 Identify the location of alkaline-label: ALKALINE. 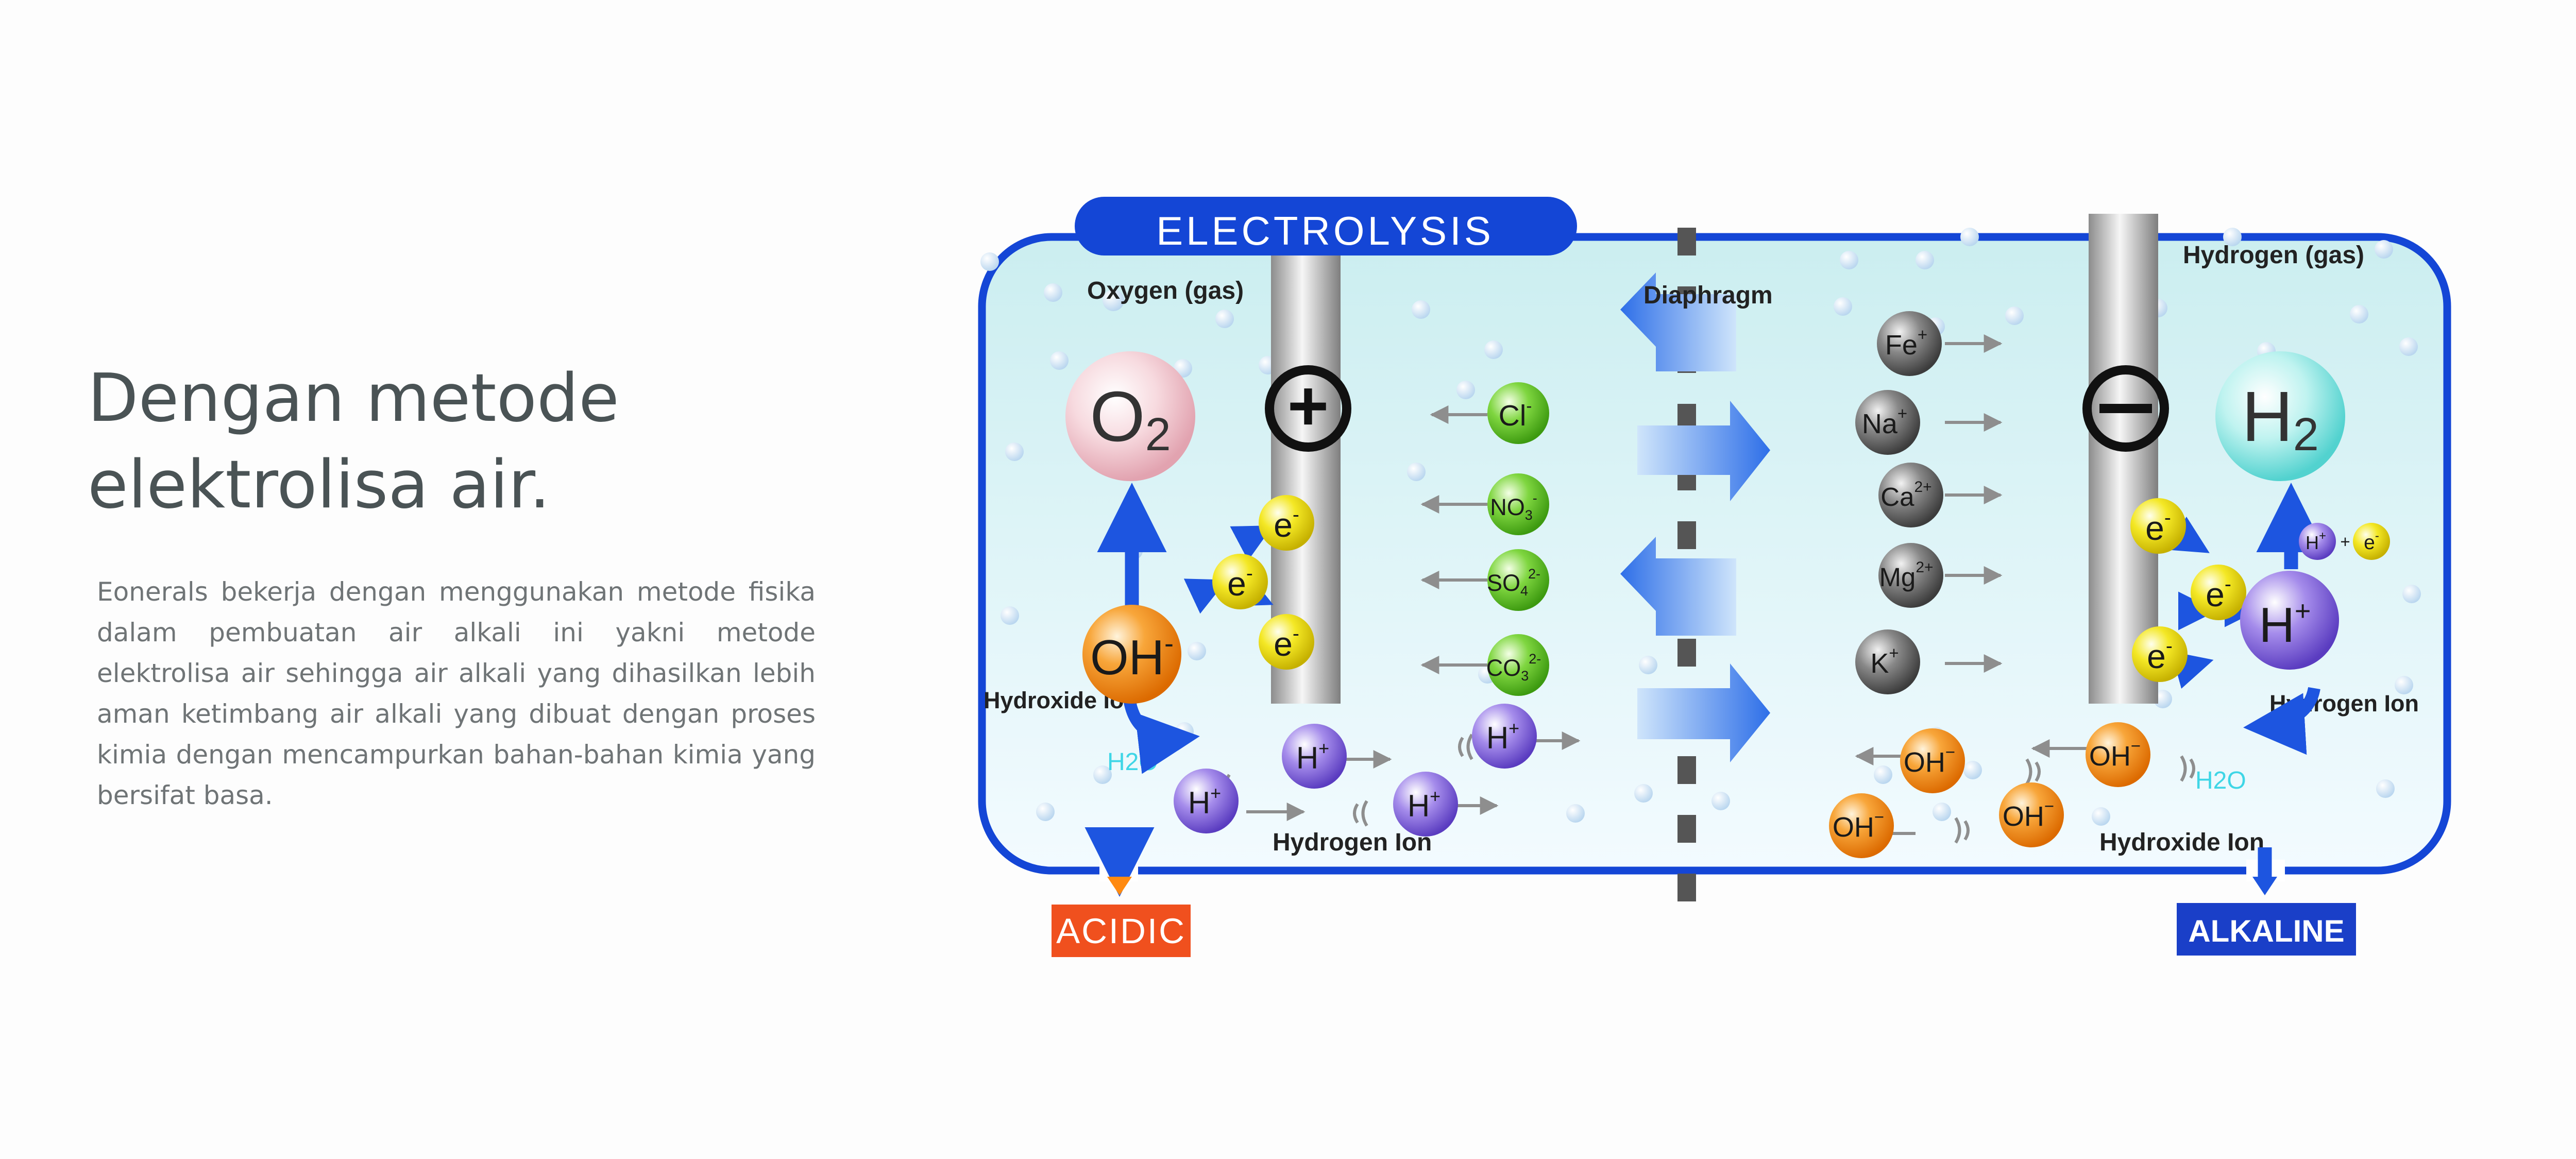
(2266, 929).